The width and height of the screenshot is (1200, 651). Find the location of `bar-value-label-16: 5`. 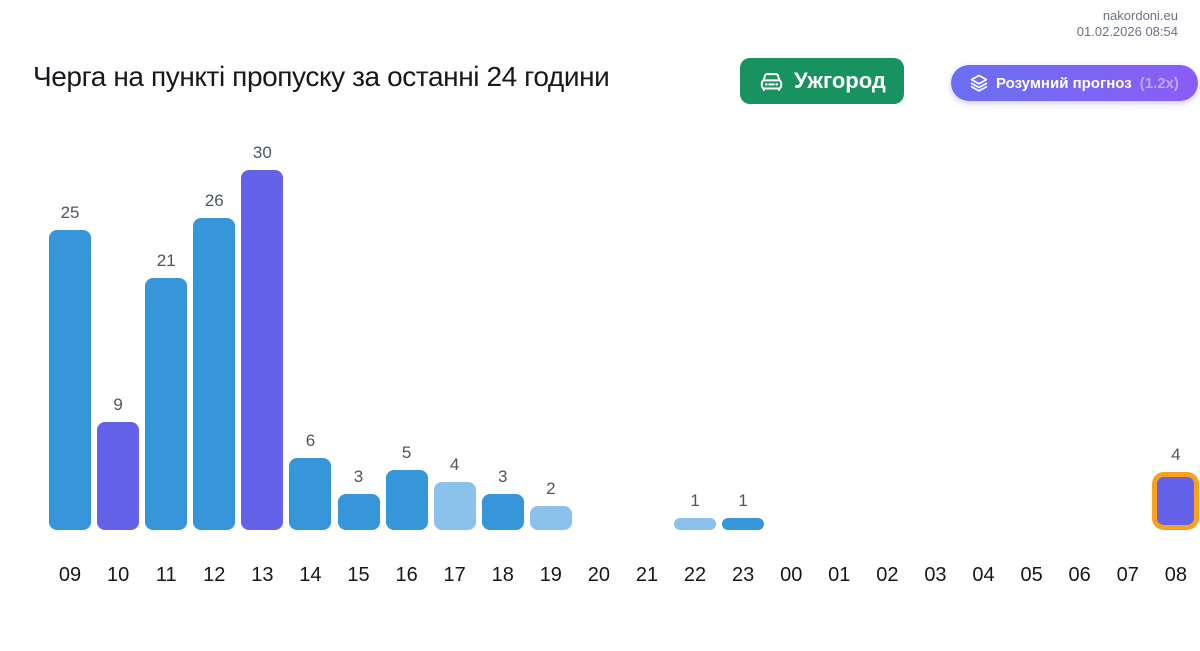

bar-value-label-16: 5 is located at coordinates (406, 452).